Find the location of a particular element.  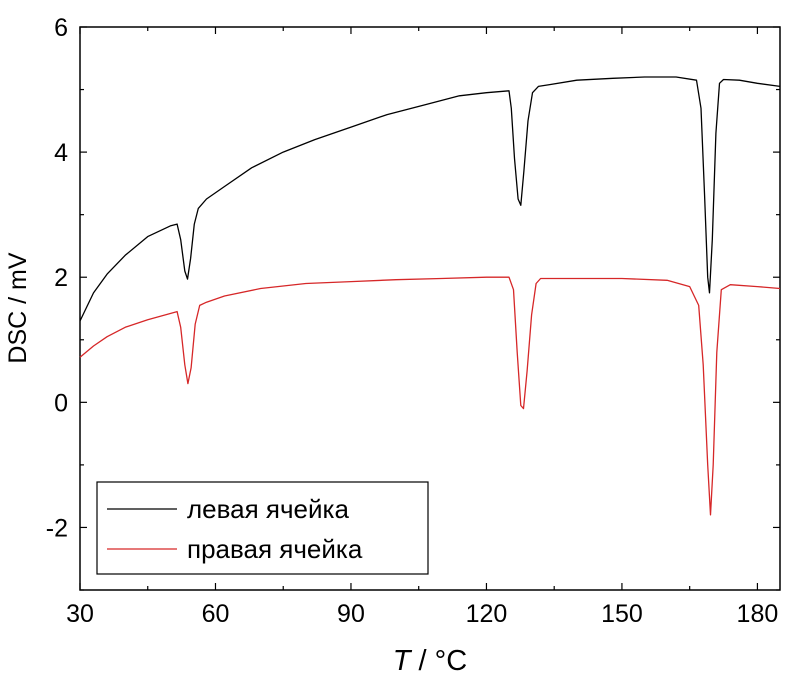

legend: левая ячейка правая ячейка is located at coordinates (262, 528).